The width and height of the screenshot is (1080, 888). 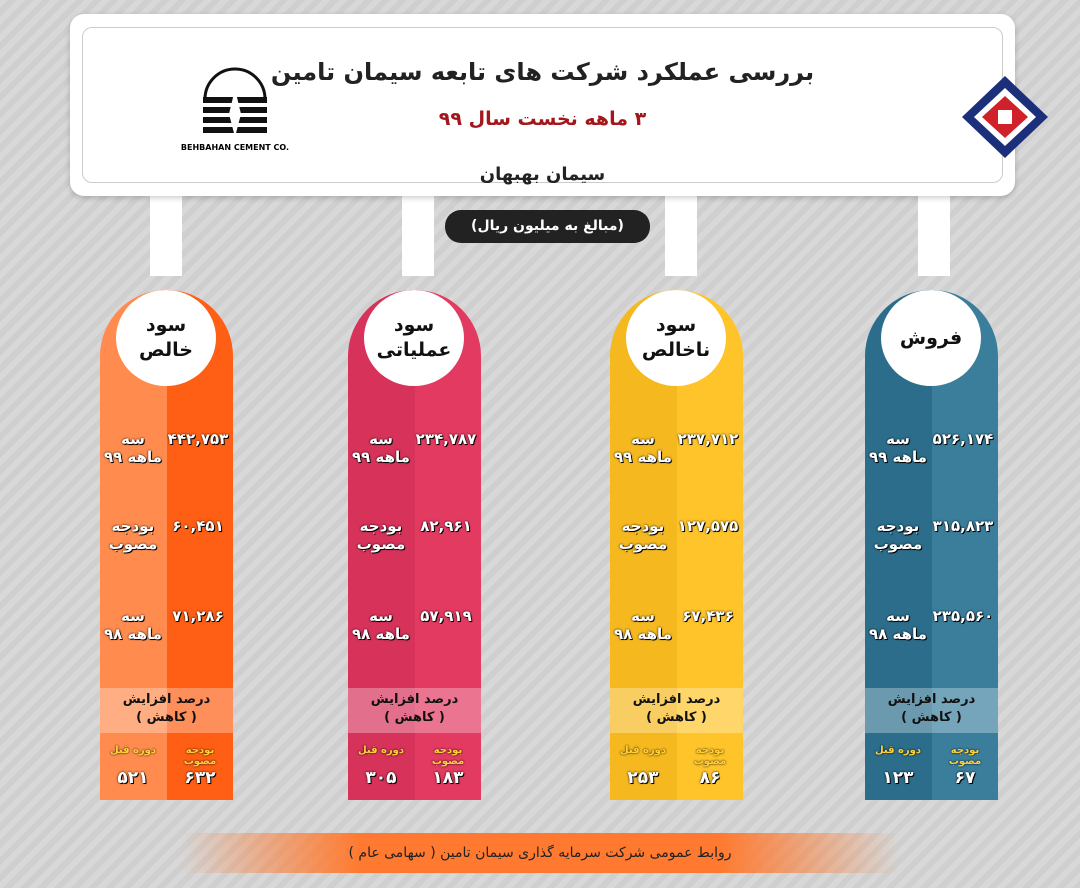 I want to click on vs-prev-value: ۳۰۵, so click(x=381, y=778).